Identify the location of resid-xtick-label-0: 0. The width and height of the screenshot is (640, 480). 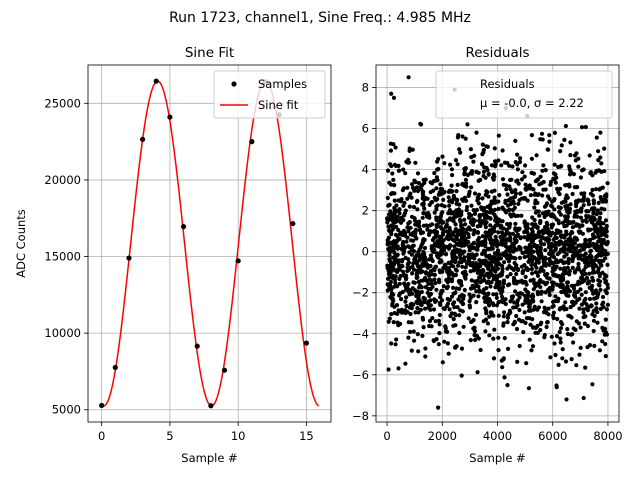
(386, 436).